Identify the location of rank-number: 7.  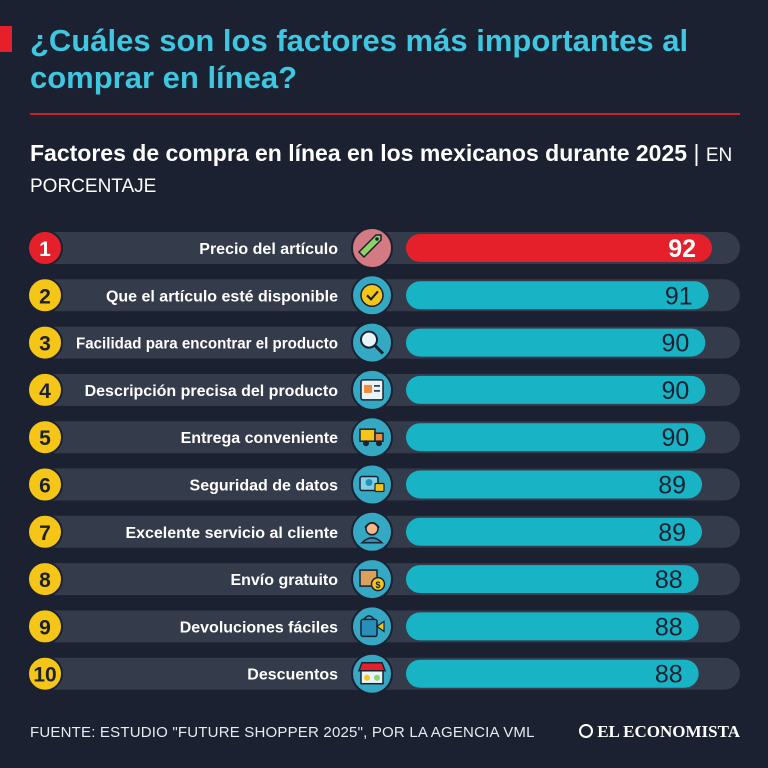
(45, 533).